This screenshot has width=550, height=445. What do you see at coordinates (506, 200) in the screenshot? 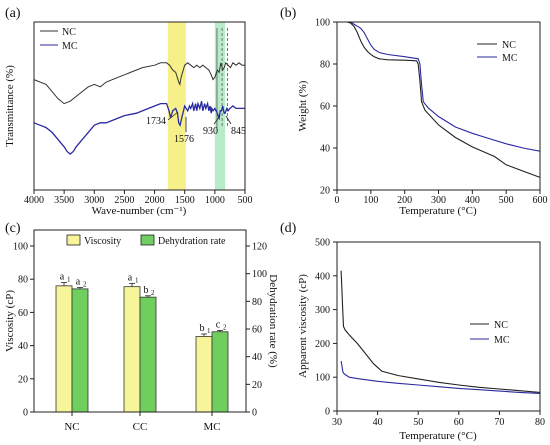
I see `x-tick-label: 500` at bounding box center [506, 200].